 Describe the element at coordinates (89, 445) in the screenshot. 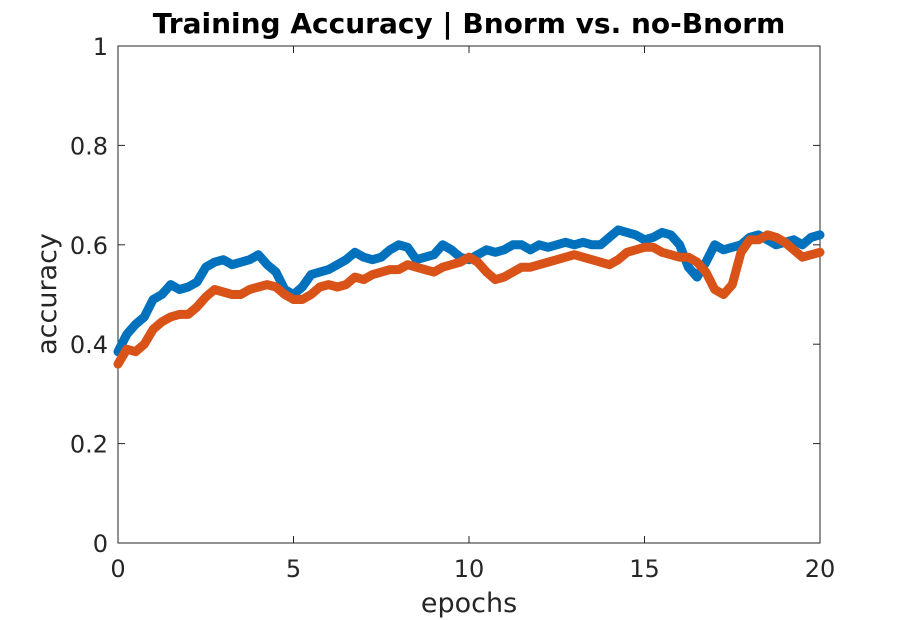

I see `y-tick-label: 0.2` at that location.